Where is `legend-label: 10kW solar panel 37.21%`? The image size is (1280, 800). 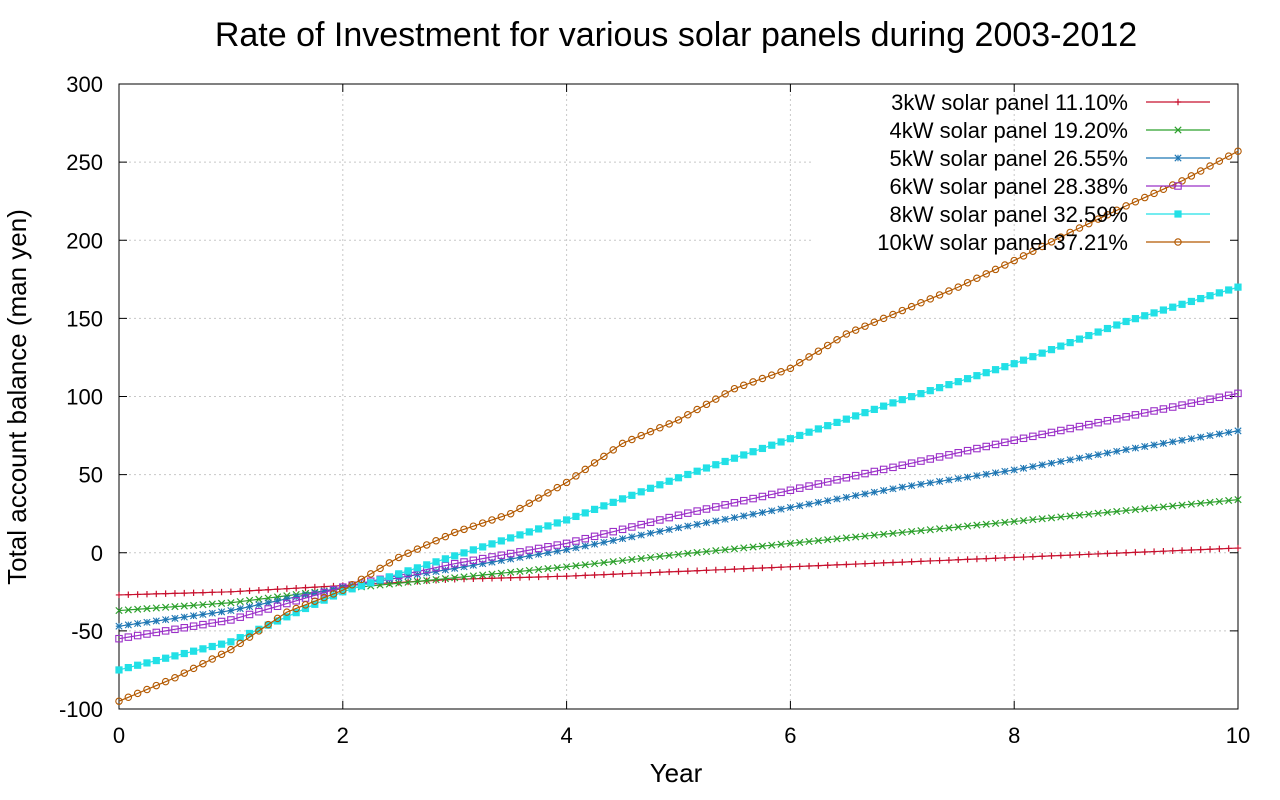
legend-label: 10kW solar panel 37.21% is located at coordinates (1002, 242).